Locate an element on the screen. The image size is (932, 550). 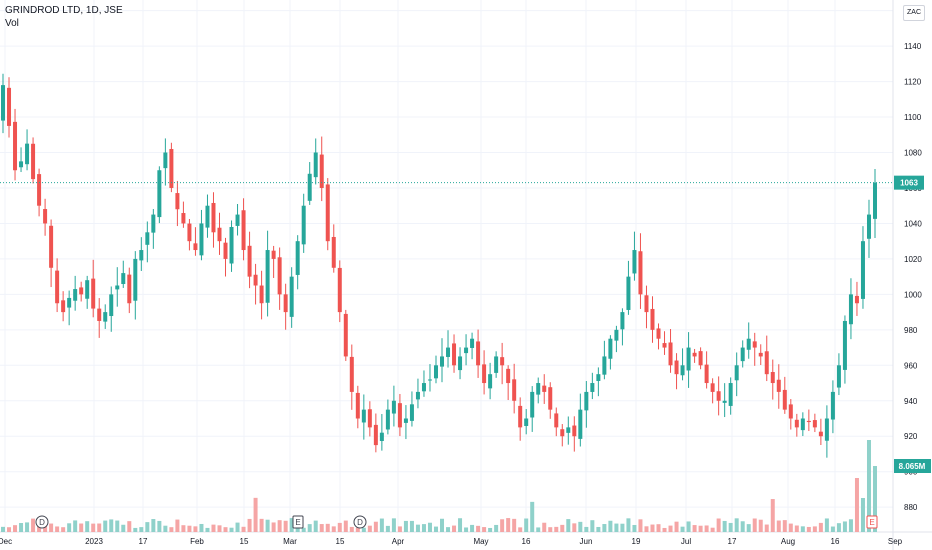
x-tick-label: 2023 is located at coordinates (94, 541).